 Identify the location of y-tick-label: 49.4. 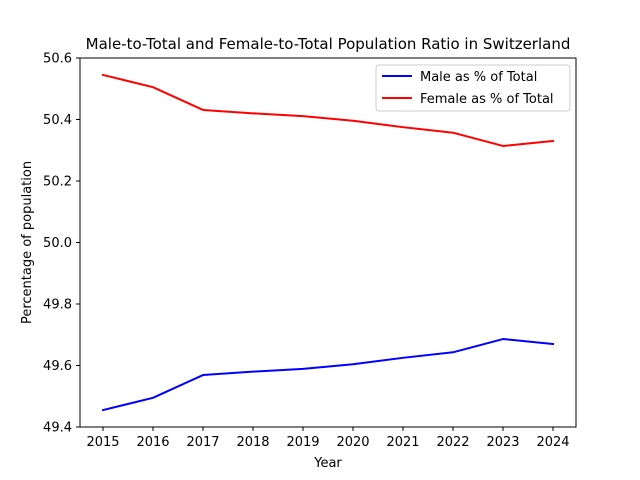
(57, 428).